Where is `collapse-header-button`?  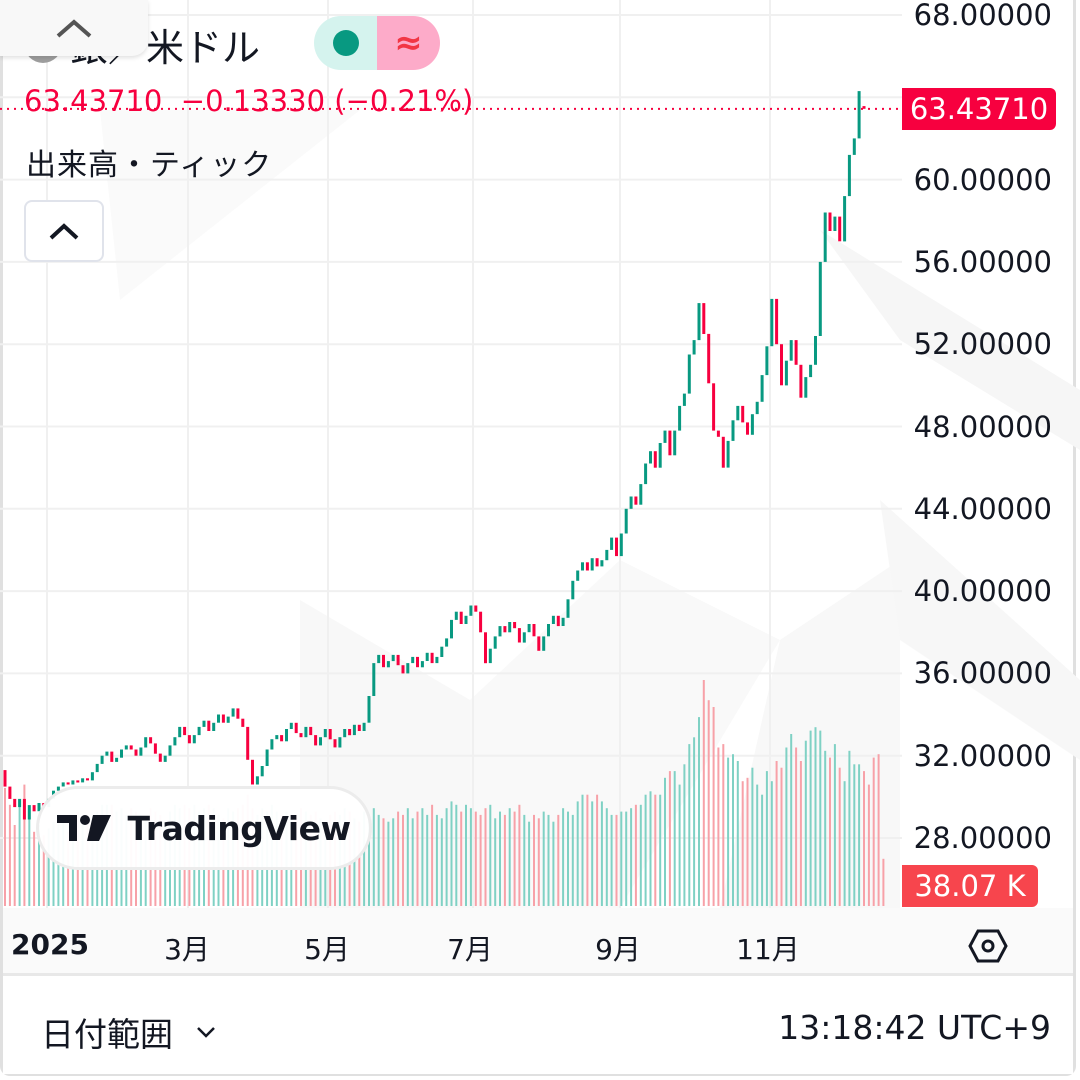
collapse-header-button is located at coordinates (74, 28).